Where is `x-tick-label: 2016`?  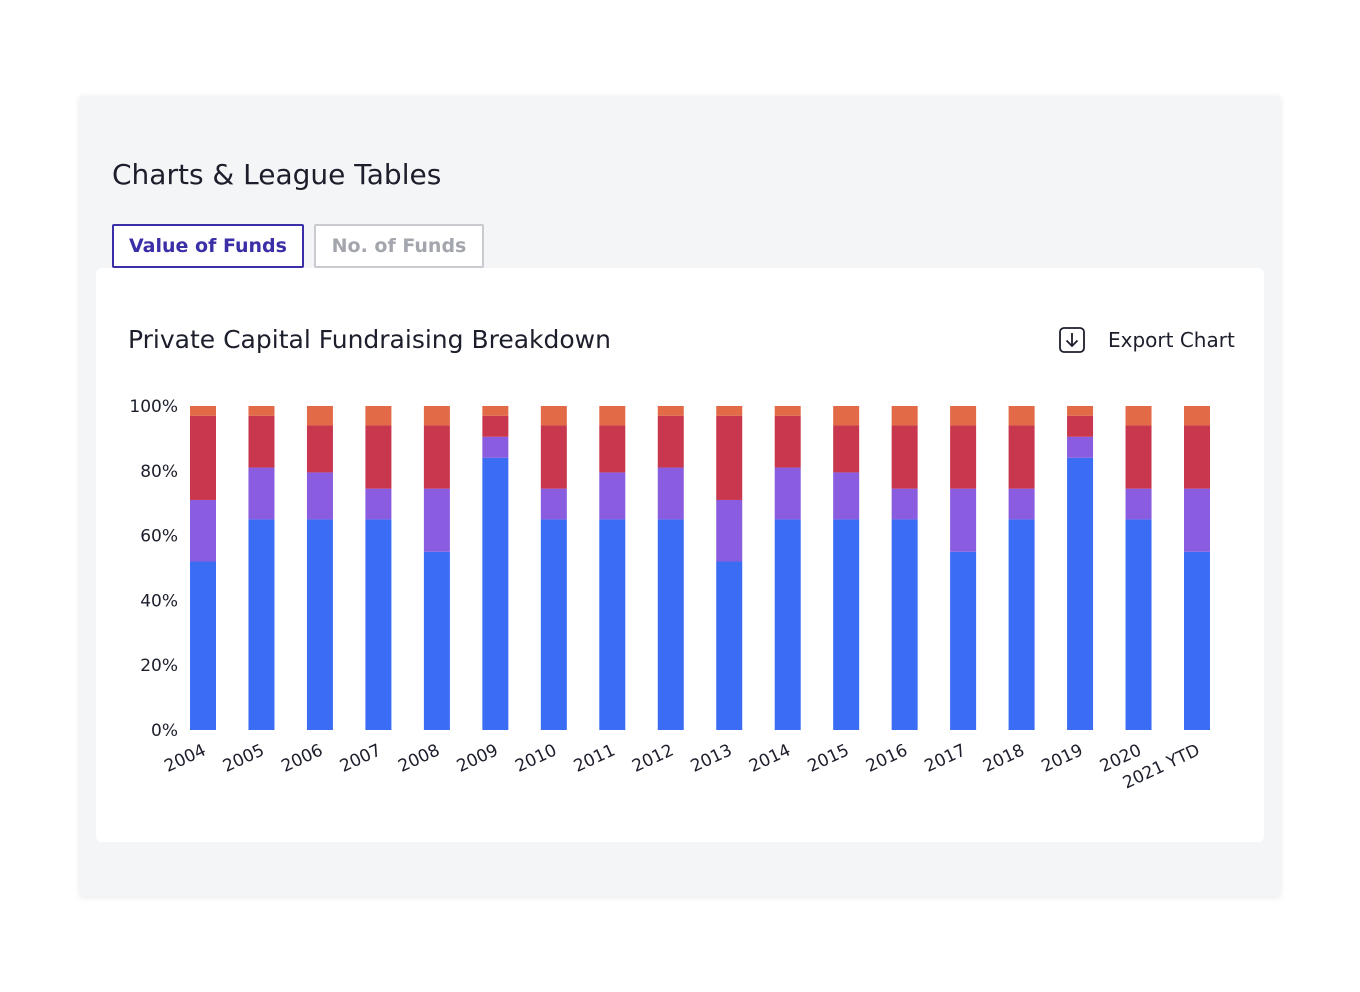 x-tick-label: 2016 is located at coordinates (887, 758).